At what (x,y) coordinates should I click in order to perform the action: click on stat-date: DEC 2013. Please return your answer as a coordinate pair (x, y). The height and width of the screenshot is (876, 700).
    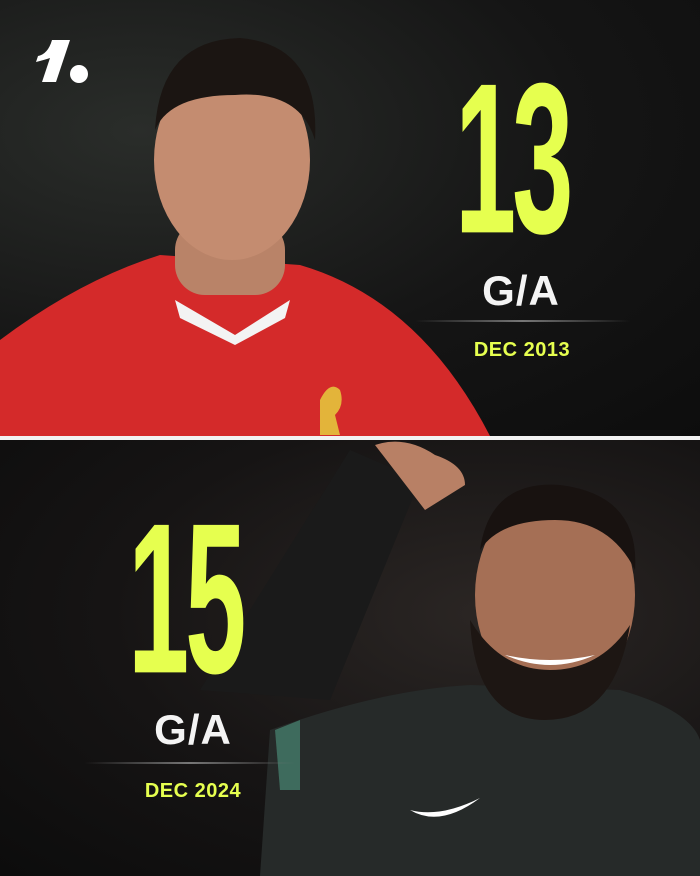
    Looking at the image, I should click on (522, 350).